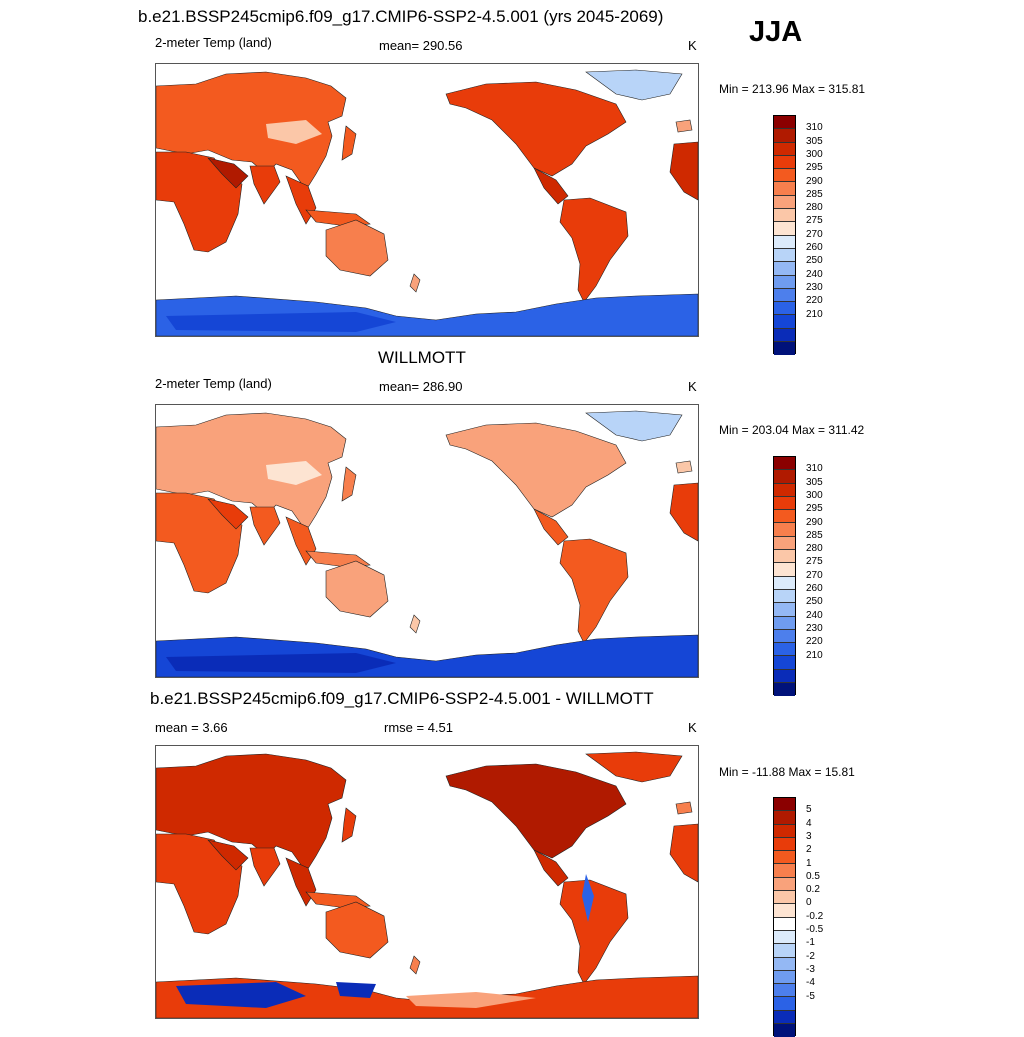  I want to click on colorbar-tick-label: 2, so click(809, 850).